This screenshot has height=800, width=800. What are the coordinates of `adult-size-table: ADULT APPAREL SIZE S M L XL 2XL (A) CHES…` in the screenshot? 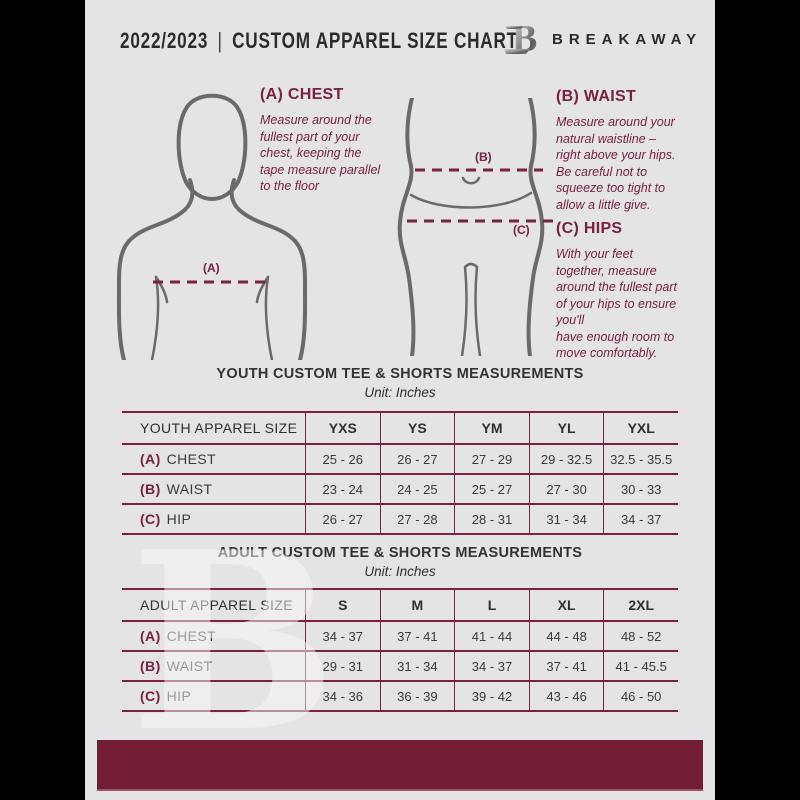 It's located at (400, 650).